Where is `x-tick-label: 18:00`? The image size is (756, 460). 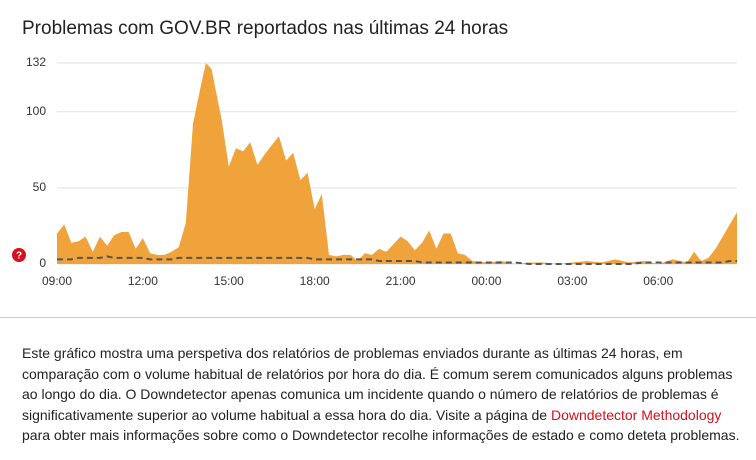
x-tick-label: 18:00 is located at coordinates (315, 281).